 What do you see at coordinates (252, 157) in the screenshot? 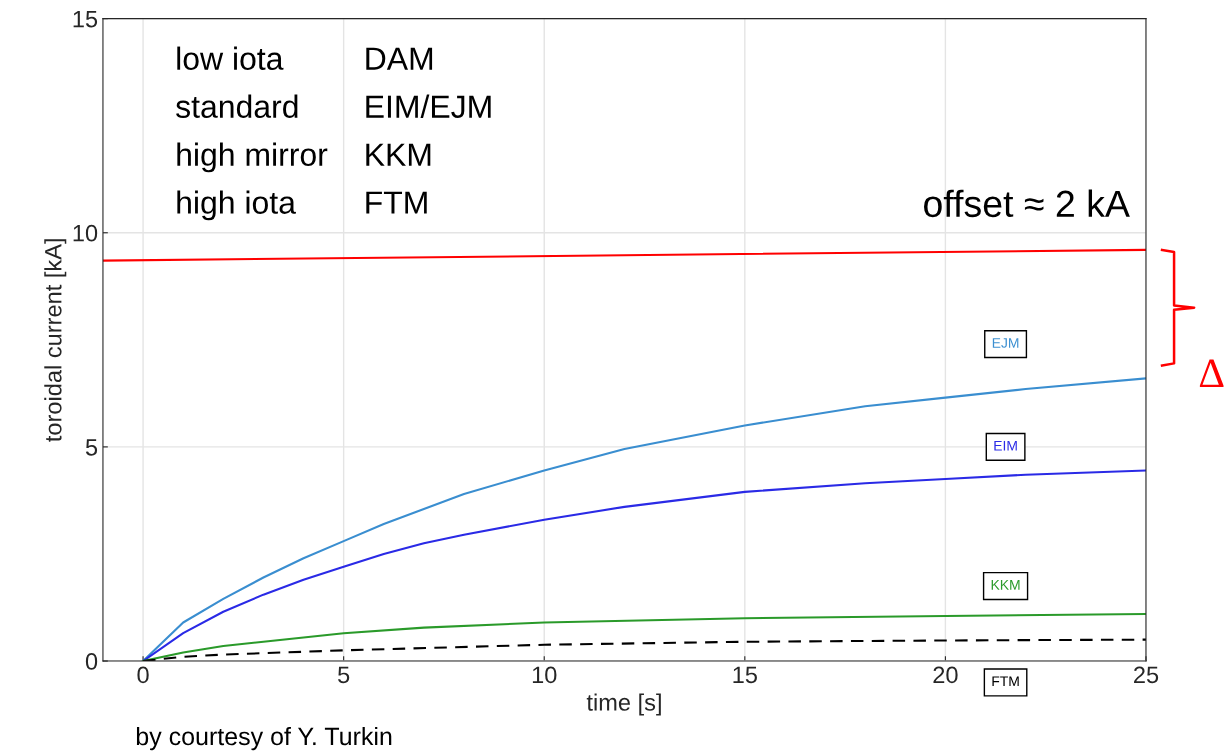
I see `annotation: high mirror` at bounding box center [252, 157].